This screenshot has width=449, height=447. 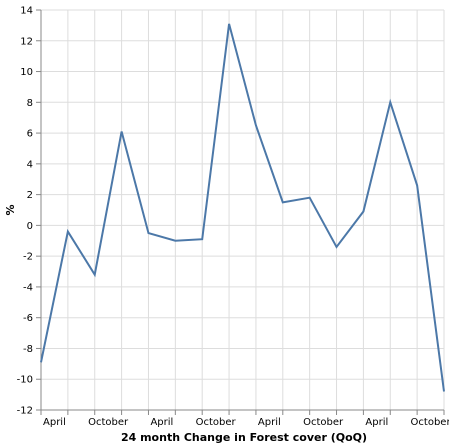 What do you see at coordinates (28, 257) in the screenshot?
I see `y-tick-label: -2` at bounding box center [28, 257].